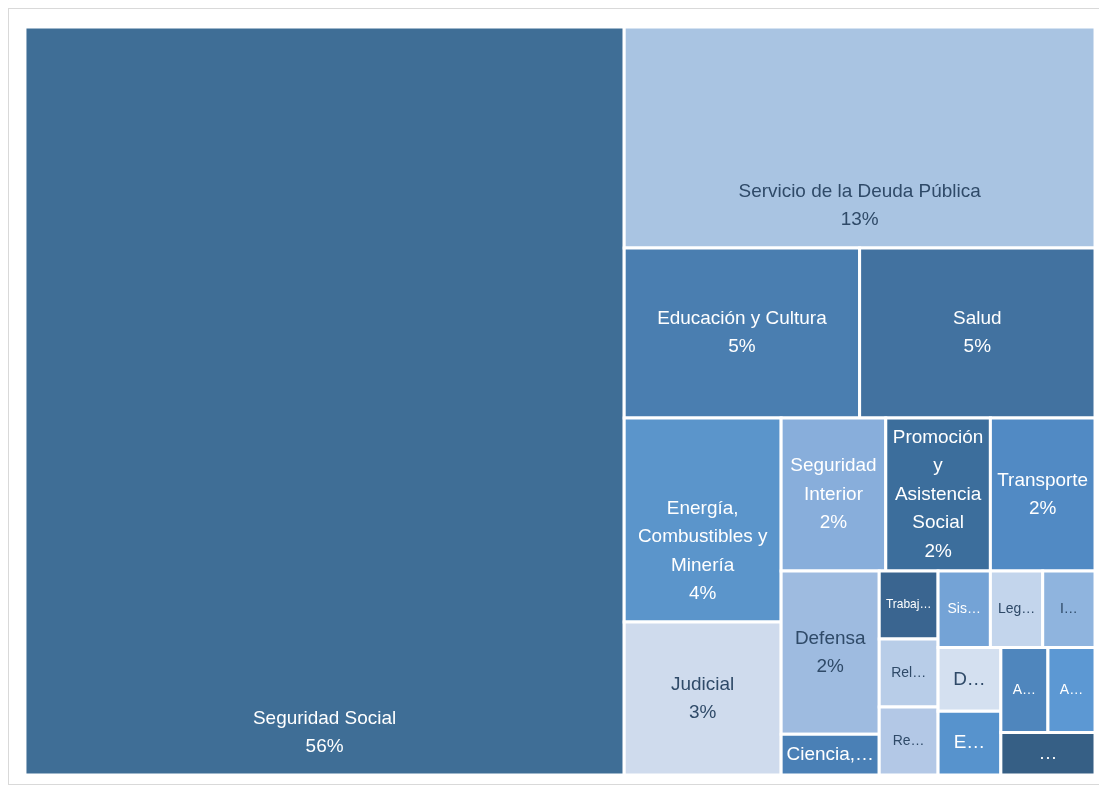 The height and width of the screenshot is (785, 1099). Describe the element at coordinates (938, 479) in the screenshot. I see `category-label: Promoción y Asistencia Social` at that location.